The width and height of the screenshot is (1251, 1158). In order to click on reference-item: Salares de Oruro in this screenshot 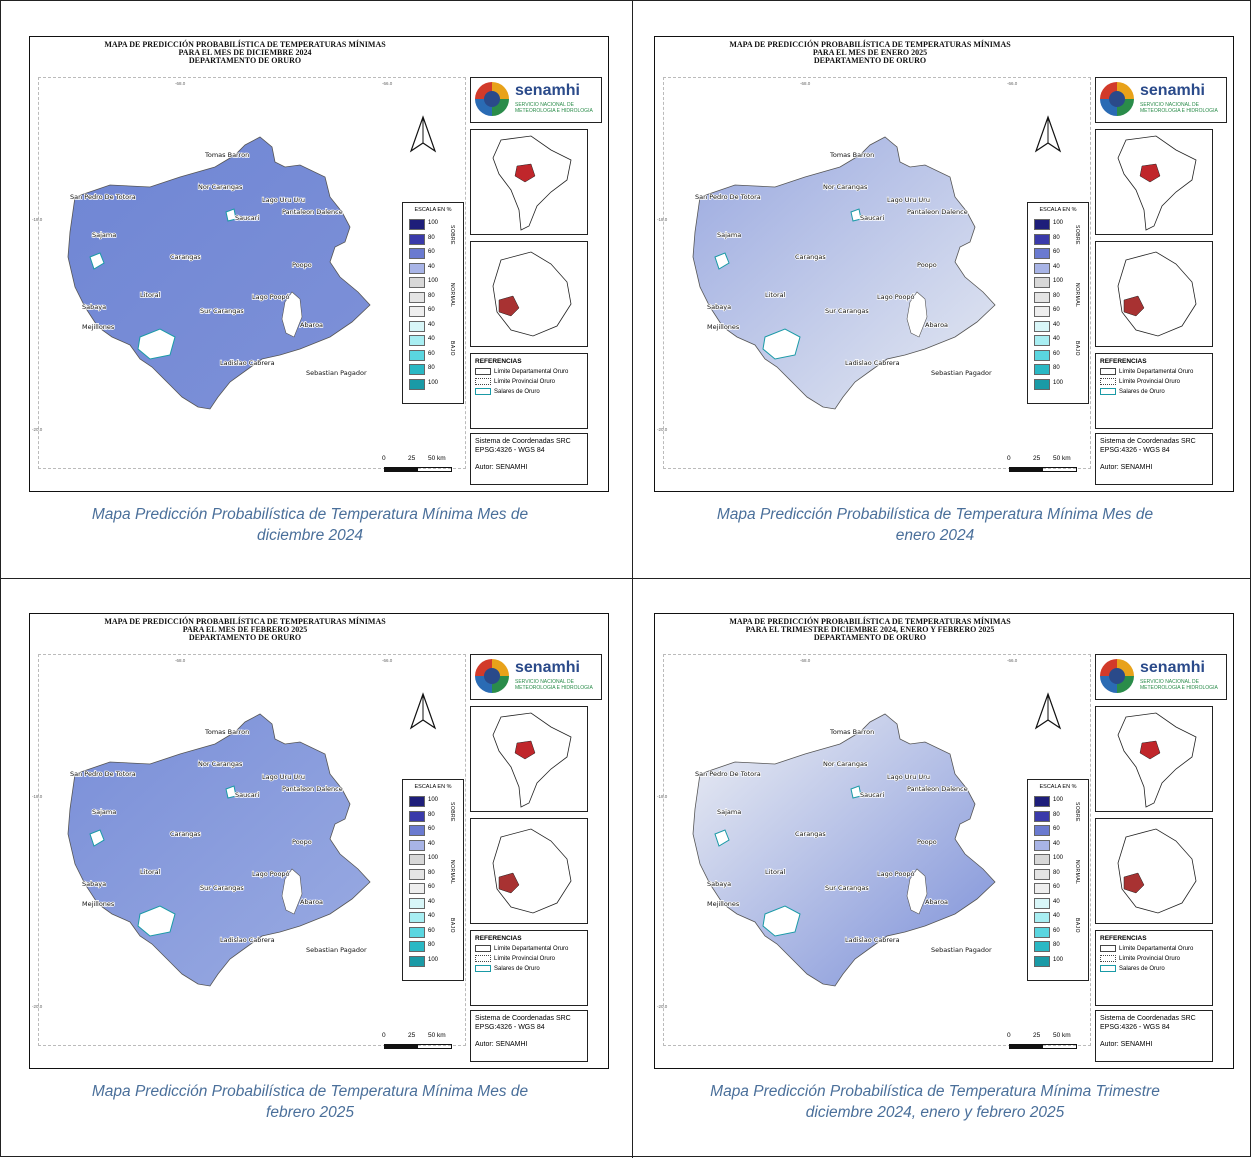, I will do `click(531, 393)`.